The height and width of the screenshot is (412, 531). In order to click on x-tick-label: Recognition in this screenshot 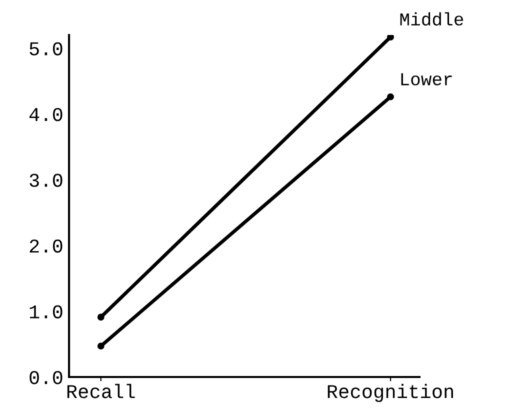, I will do `click(390, 393)`.